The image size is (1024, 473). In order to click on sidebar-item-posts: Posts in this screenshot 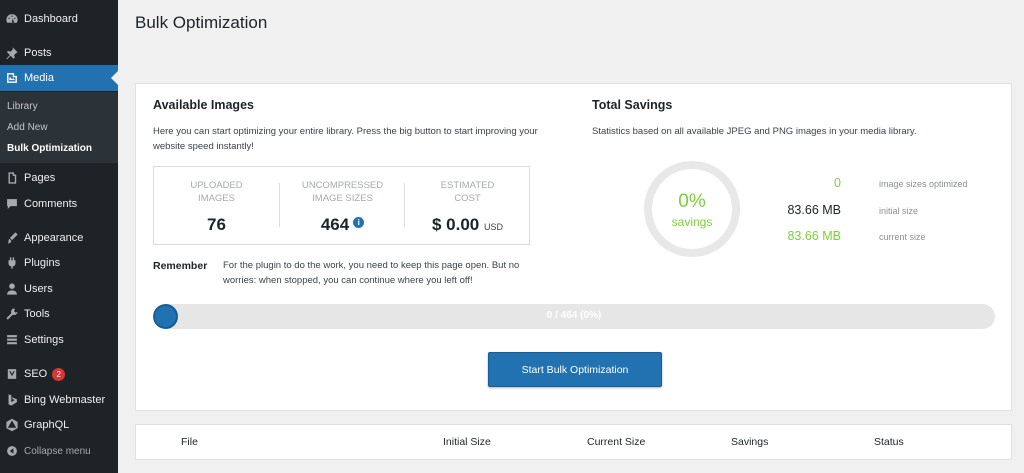, I will do `click(59, 53)`.